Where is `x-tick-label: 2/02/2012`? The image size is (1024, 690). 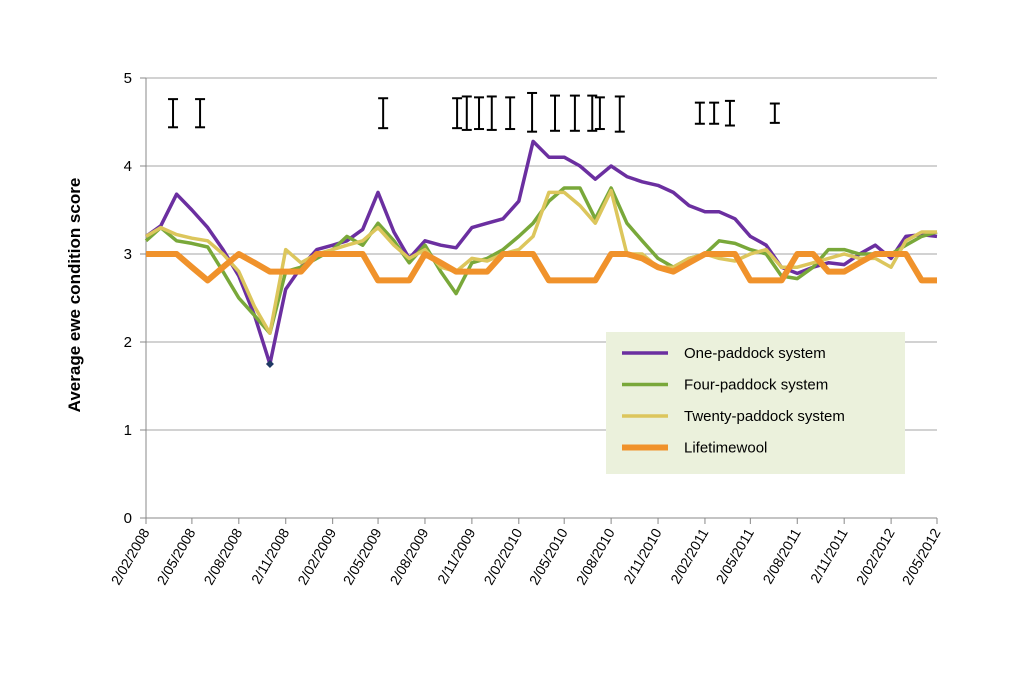
x-tick-label: 2/02/2012 is located at coordinates (875, 556).